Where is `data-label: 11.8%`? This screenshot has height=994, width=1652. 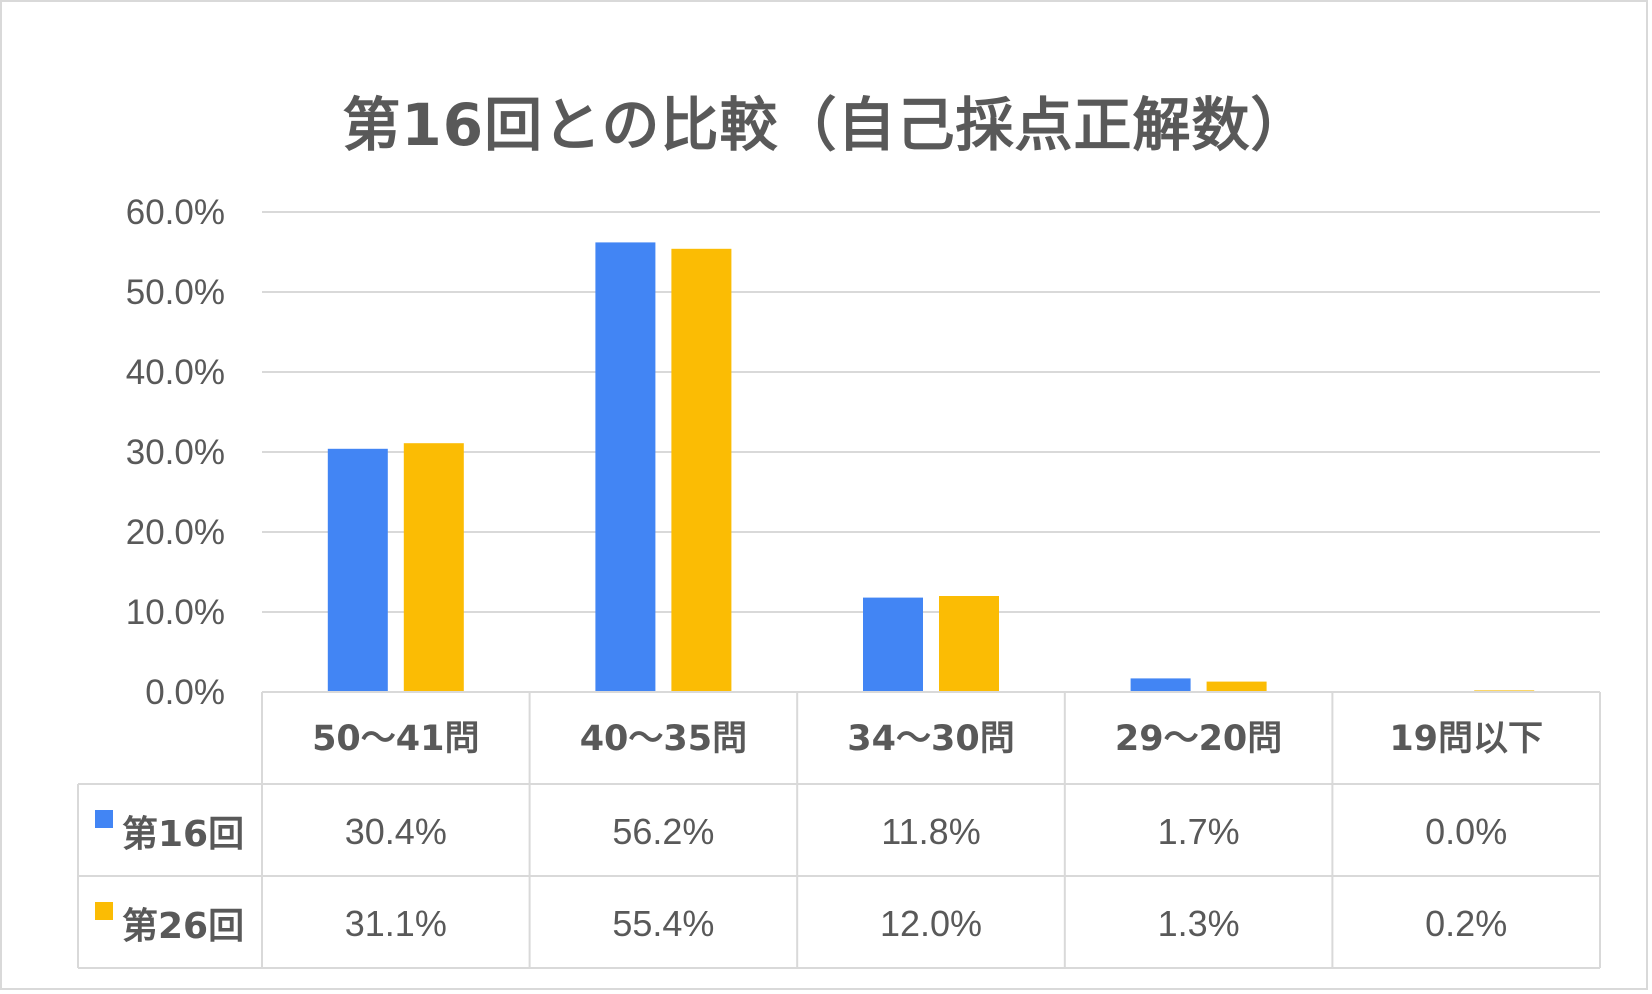
data-label: 11.8% is located at coordinates (930, 831).